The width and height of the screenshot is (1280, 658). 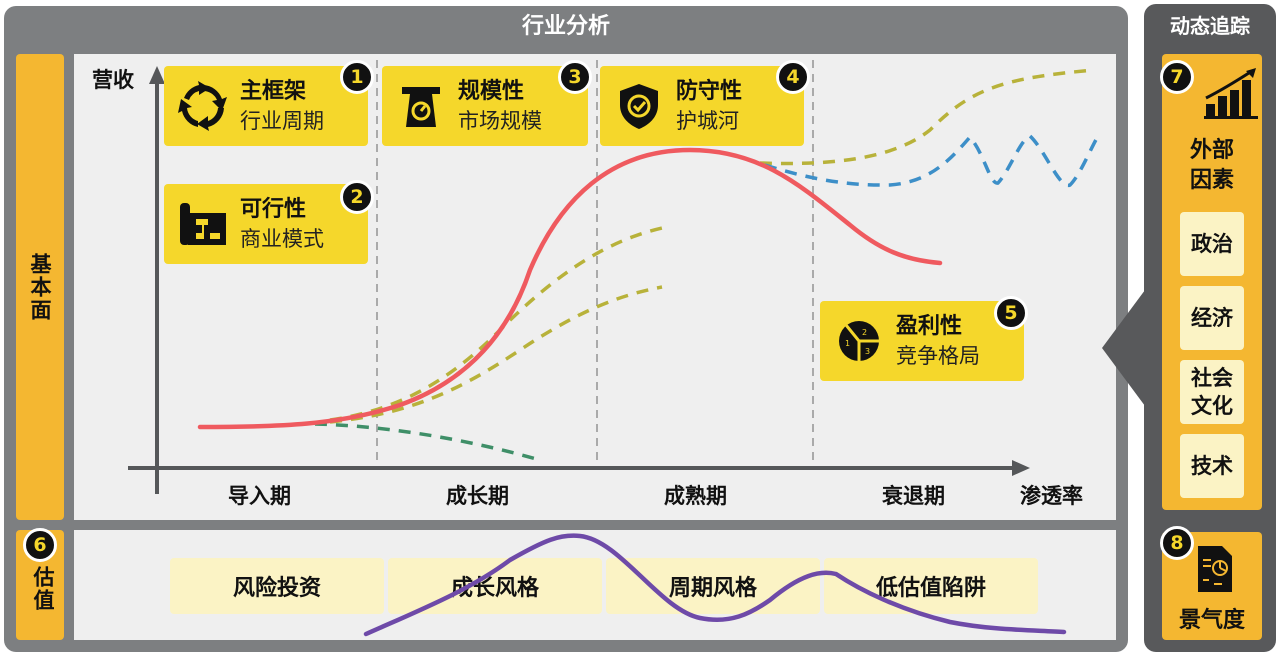 I want to click on prosperity-box: 景气度, so click(x=1212, y=586).